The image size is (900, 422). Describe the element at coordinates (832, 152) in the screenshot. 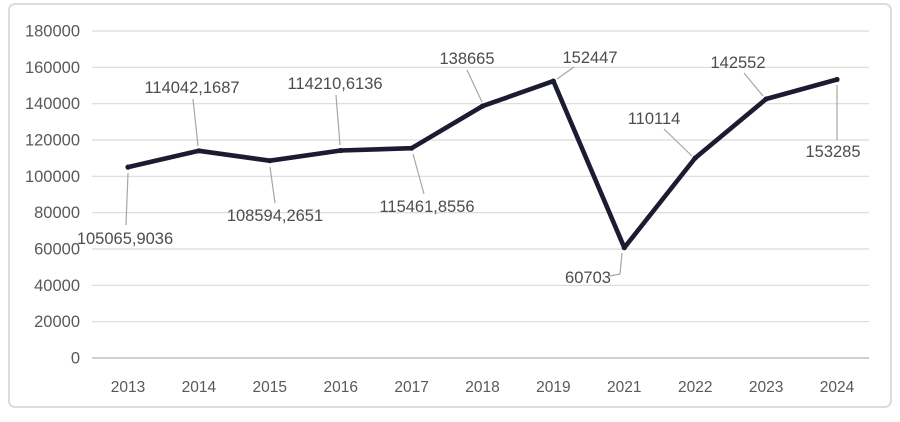

I see `data-point-label: 153285` at that location.